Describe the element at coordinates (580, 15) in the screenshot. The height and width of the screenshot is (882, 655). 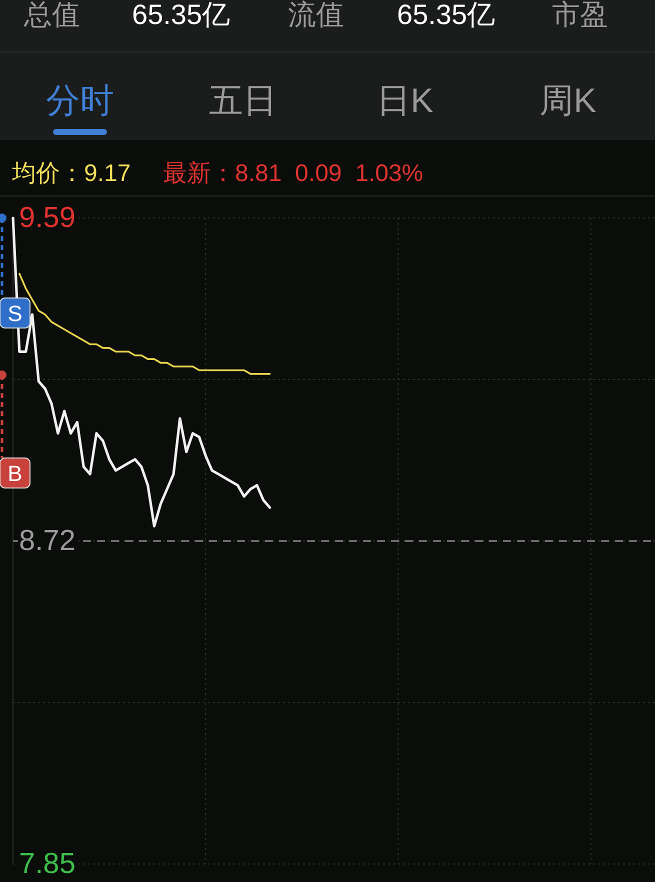
I see `text: 市盈` at that location.